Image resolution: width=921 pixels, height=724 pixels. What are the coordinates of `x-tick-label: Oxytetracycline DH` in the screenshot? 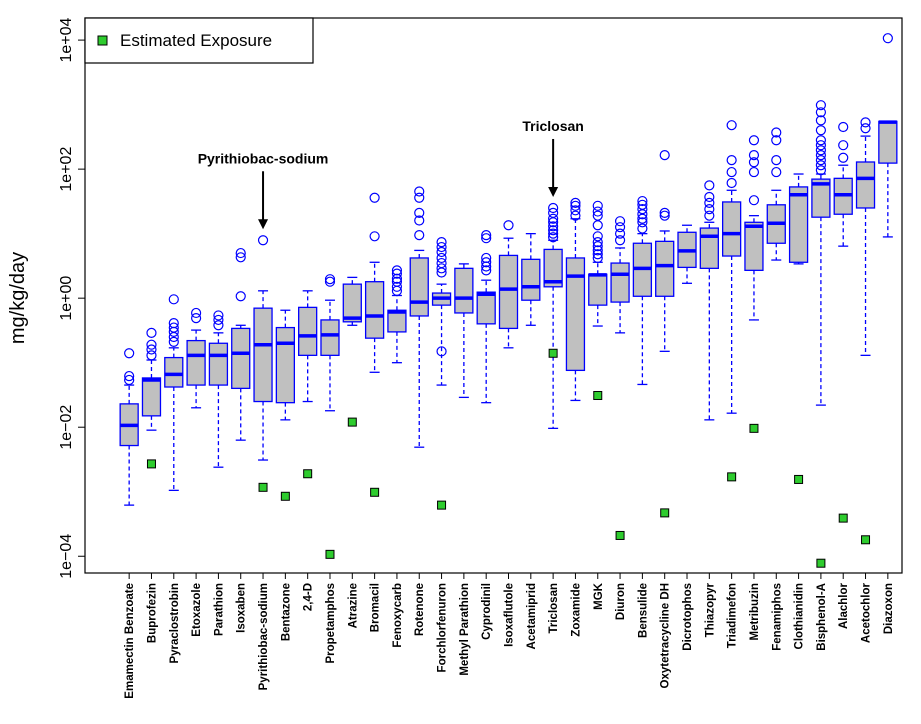 It's located at (666, 635).